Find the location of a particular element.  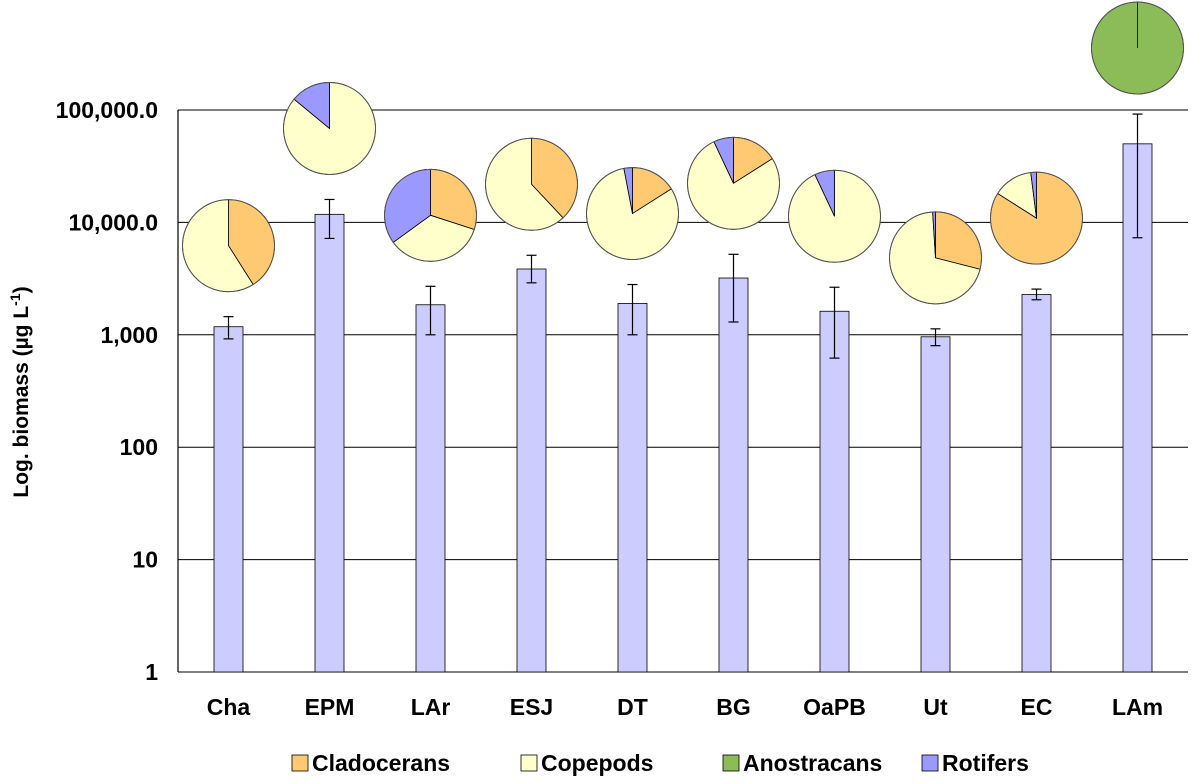

error-bar-ut is located at coordinates (935, 337).